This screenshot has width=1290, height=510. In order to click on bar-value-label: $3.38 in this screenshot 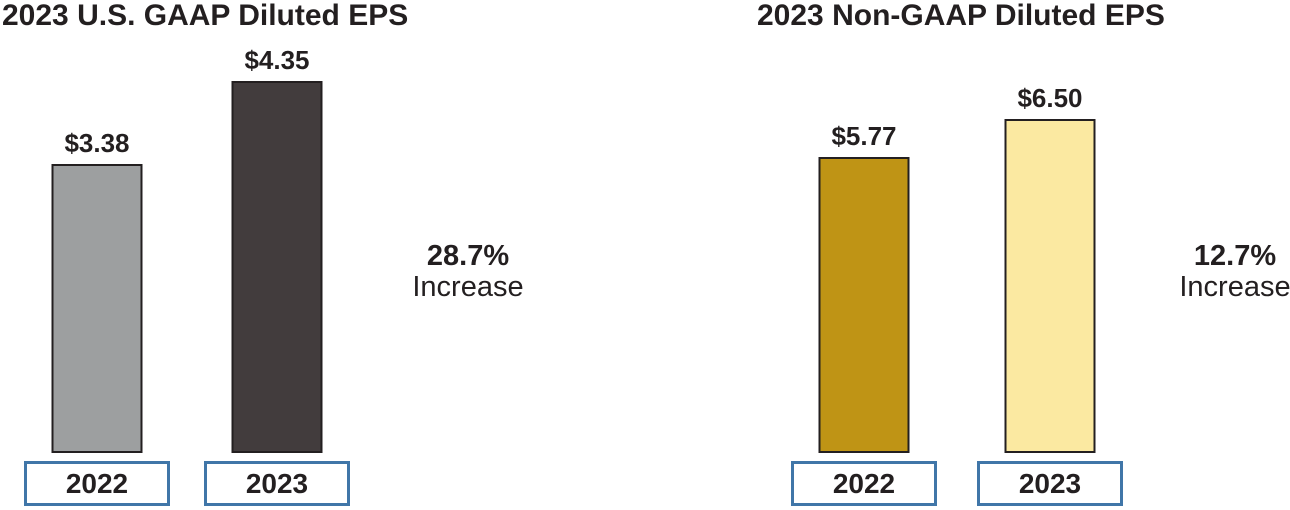, I will do `click(97, 143)`.